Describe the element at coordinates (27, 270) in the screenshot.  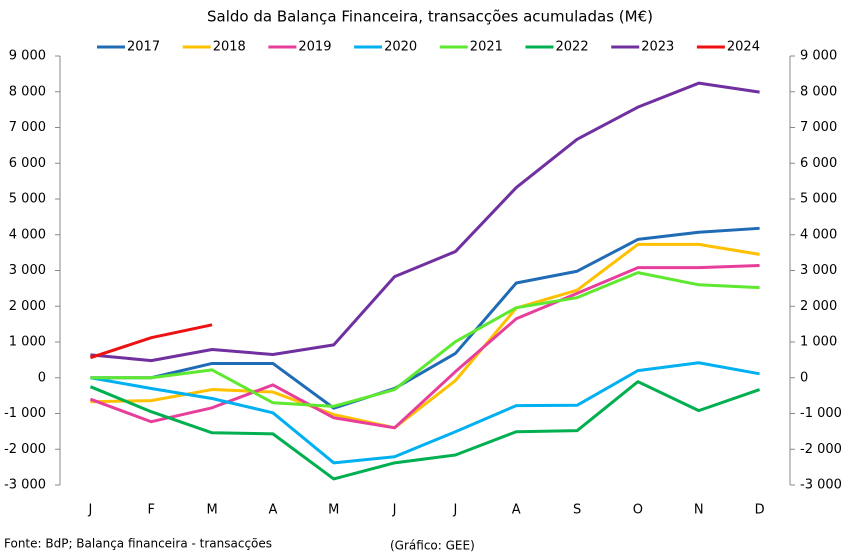
I see `y-tick-label: 3 000` at that location.